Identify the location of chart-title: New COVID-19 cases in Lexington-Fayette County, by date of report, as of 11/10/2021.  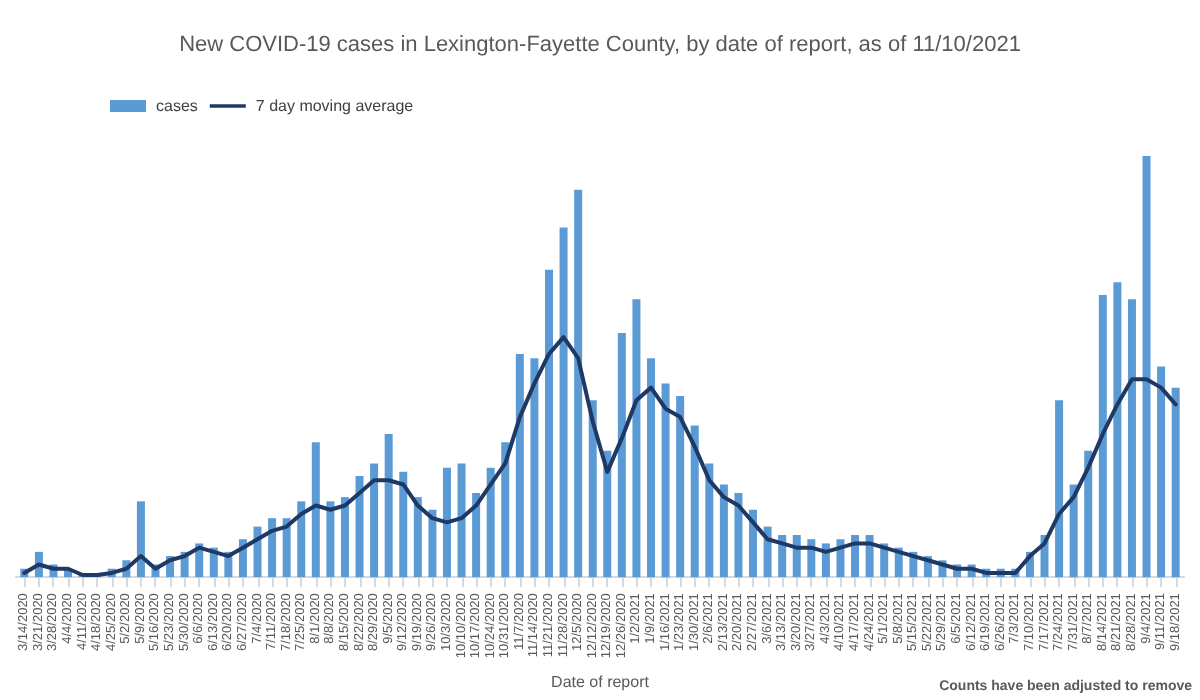
(600, 45).